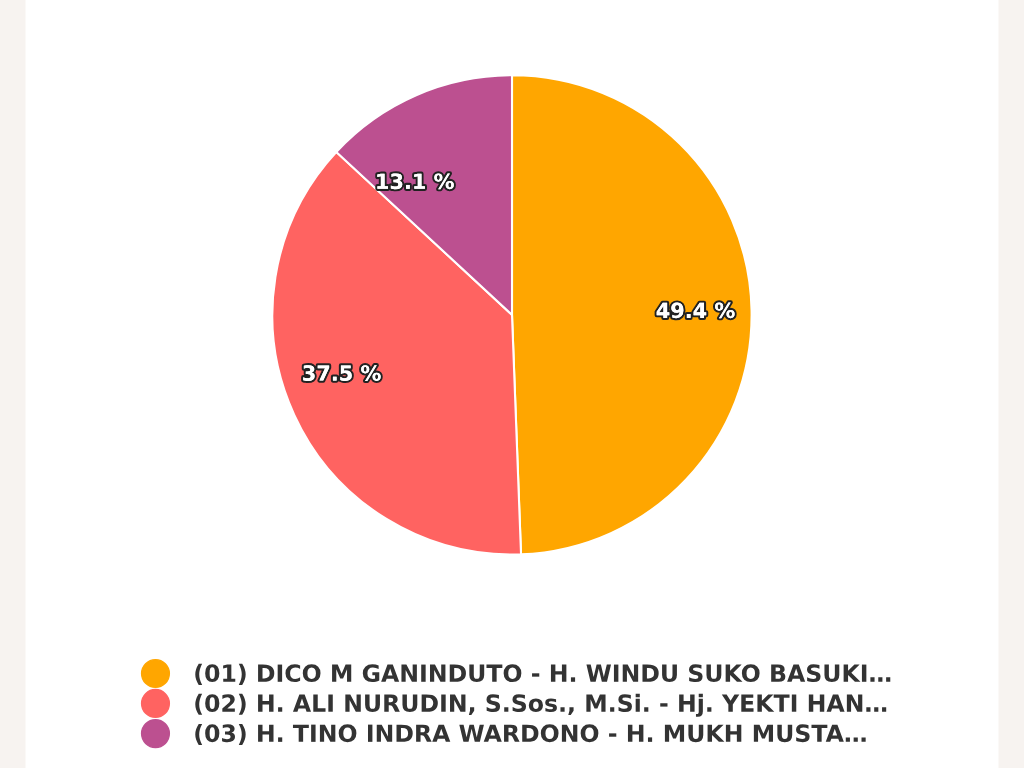 This screenshot has height=768, width=1024. What do you see at coordinates (415, 181) in the screenshot?
I see `data-label: 13.1 %` at bounding box center [415, 181].